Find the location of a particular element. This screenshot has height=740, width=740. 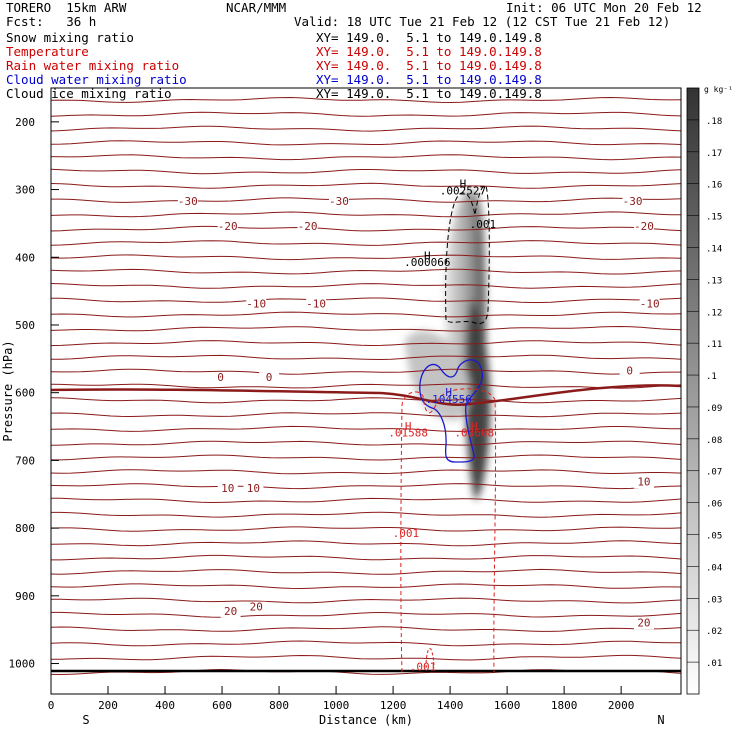

field-name-cloud-water: Cloud water mixing ratio is located at coordinates (96, 79).